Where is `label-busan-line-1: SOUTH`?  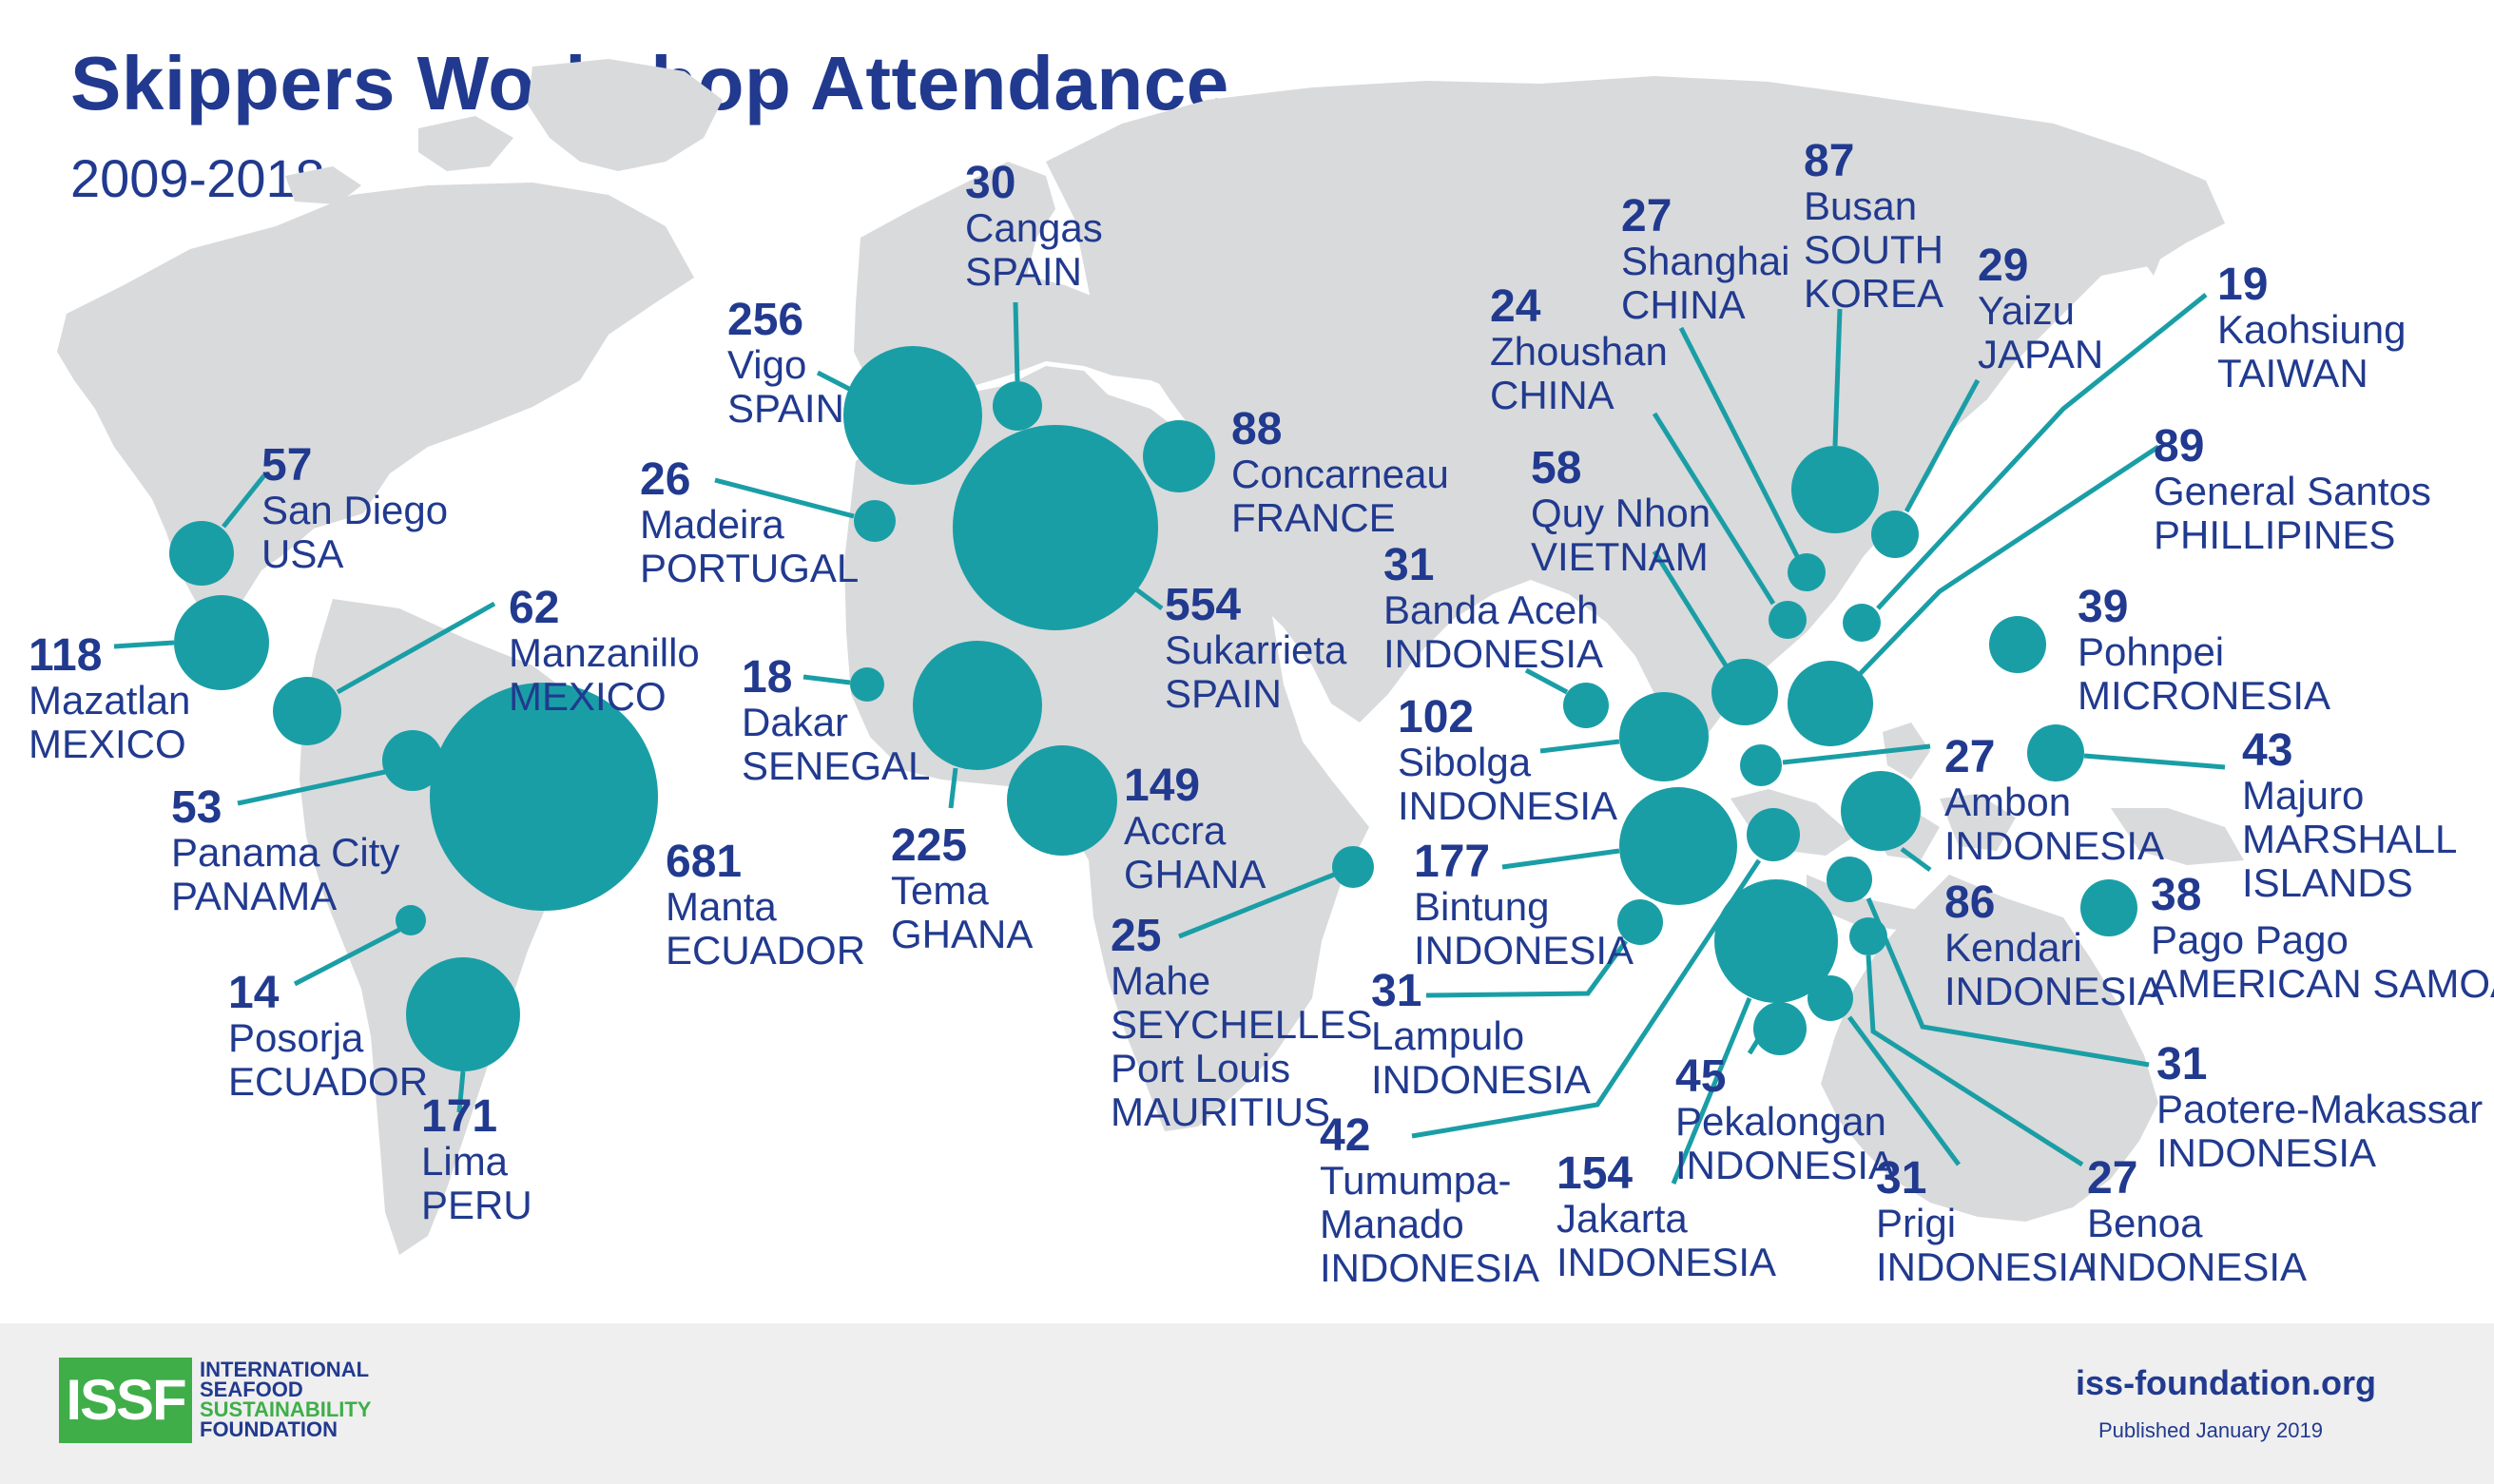 label-busan-line-1: SOUTH is located at coordinates (1873, 249).